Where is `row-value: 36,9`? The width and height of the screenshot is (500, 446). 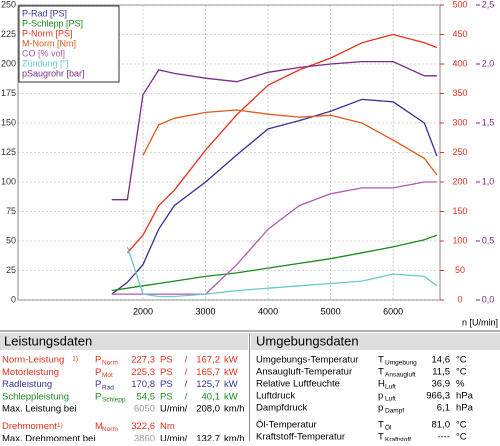 row-value: 36,9 is located at coordinates (441, 384).